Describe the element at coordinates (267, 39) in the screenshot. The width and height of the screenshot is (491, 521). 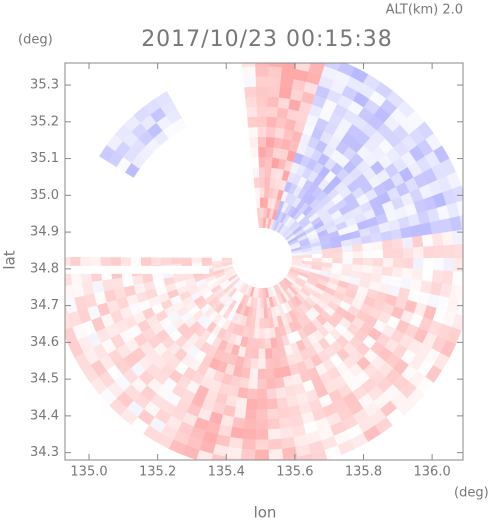
I see `chart-title: 2017/10/23 00:15:38` at that location.